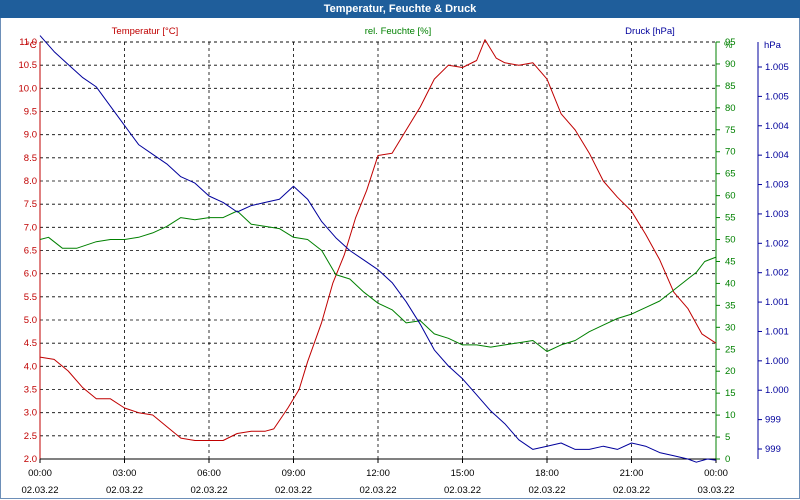  Describe the element at coordinates (209, 473) in the screenshot. I see `x-tick-time: 06:00` at that location.